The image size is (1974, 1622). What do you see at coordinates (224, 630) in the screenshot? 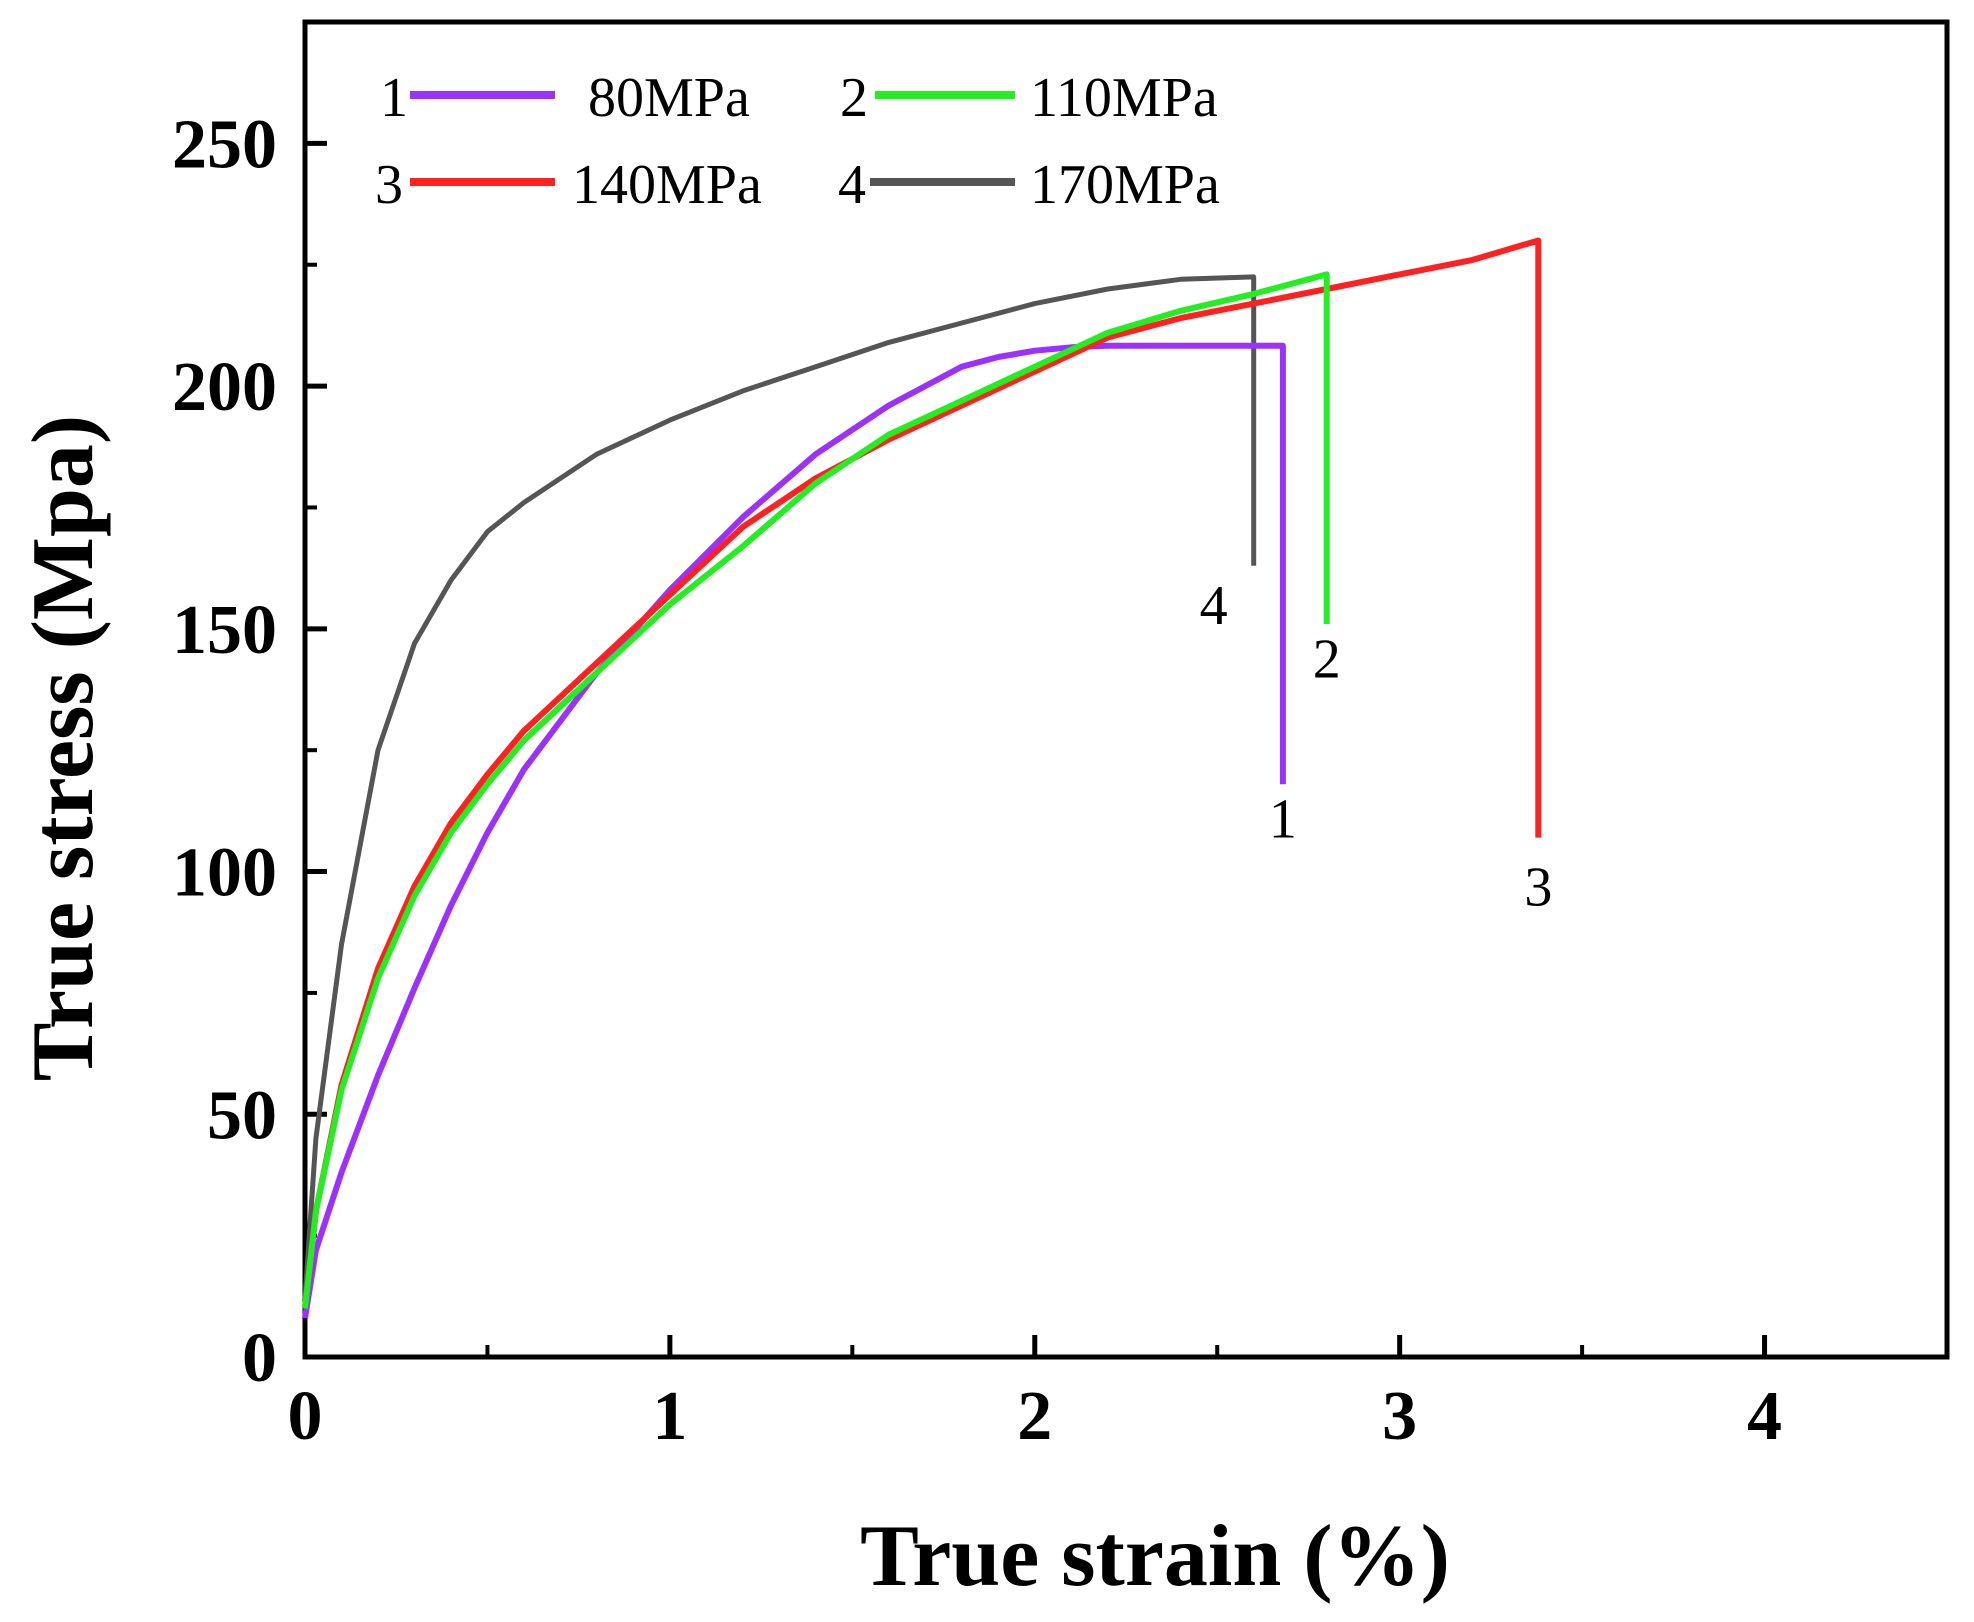
I see `y-tick-label: 150` at bounding box center [224, 630].